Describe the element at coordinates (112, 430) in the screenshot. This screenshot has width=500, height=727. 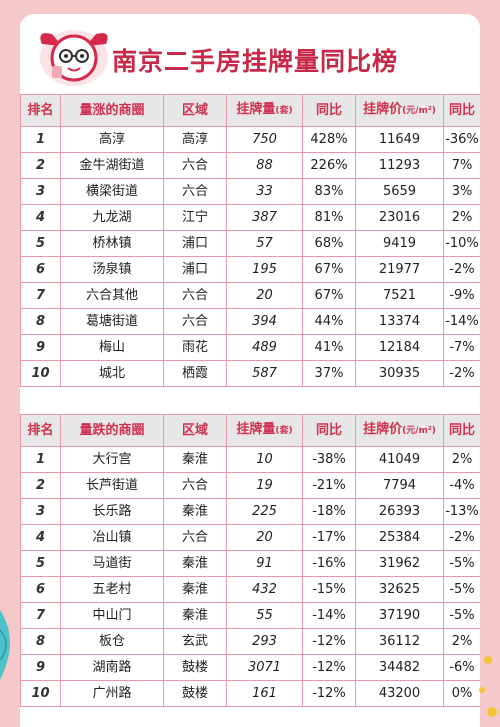
I see `col-area: 量跌的商圈` at that location.